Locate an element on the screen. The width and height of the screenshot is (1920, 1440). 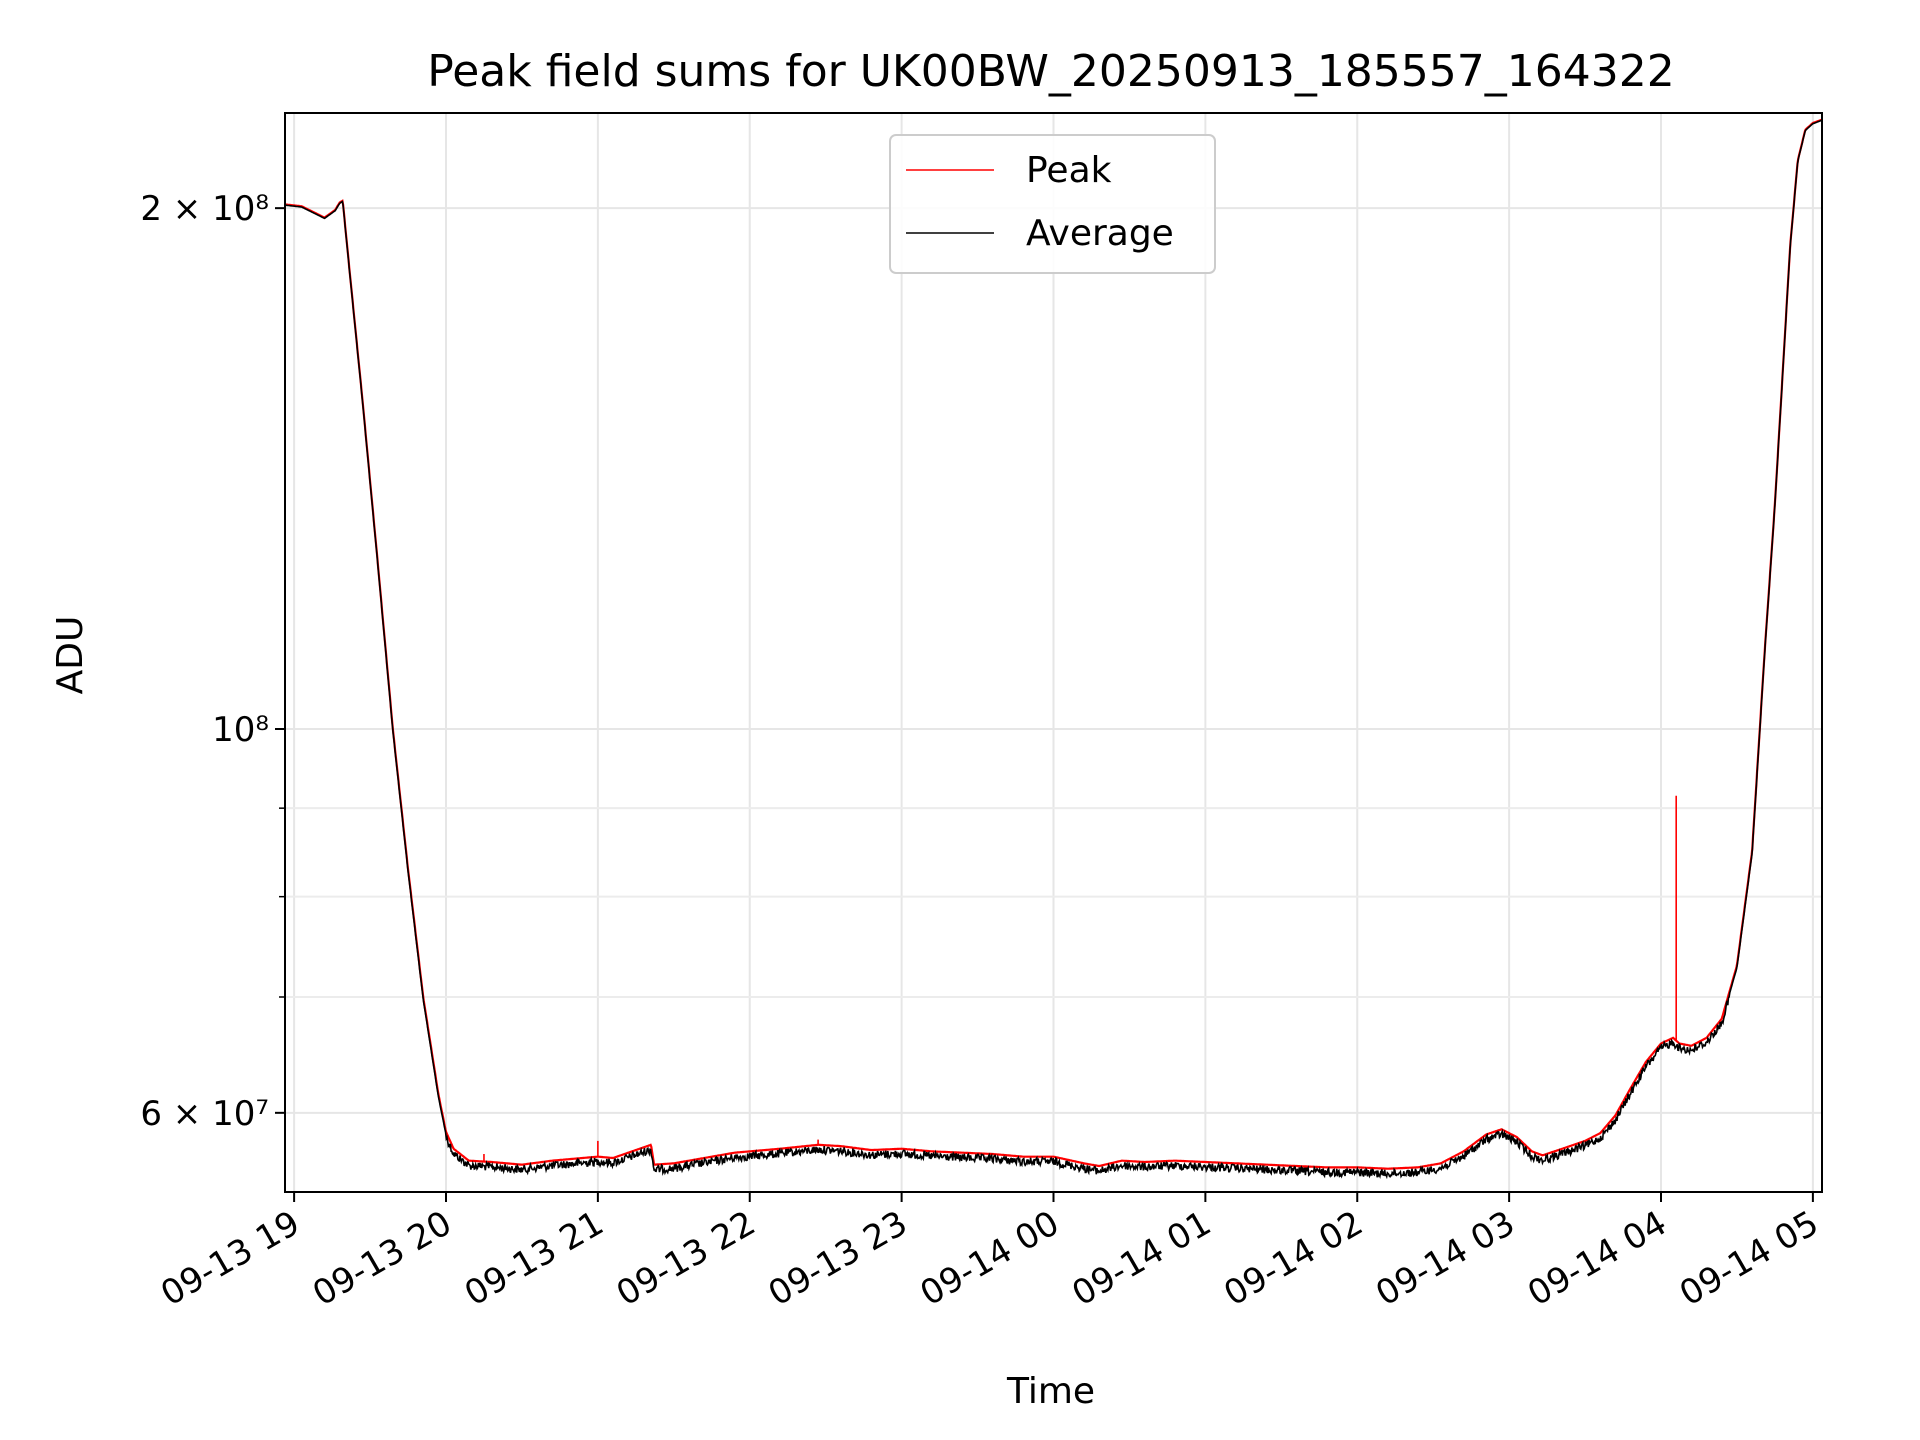
legend-label-average: Average is located at coordinates (1100, 233).